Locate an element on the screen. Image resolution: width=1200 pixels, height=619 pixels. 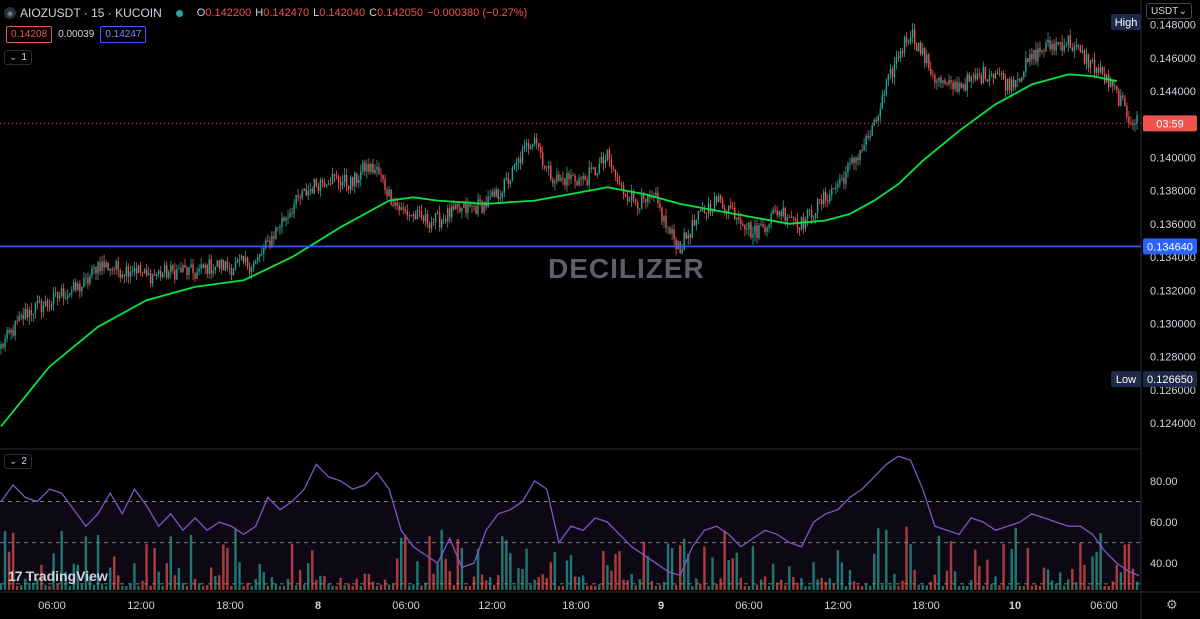
pane1-collapse-button: ⌄ 1 is located at coordinates (18, 57).